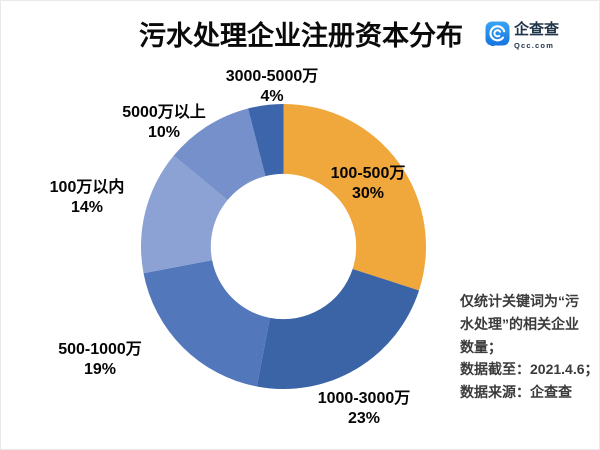 The height and width of the screenshot is (450, 600). Describe the element at coordinates (364, 409) in the screenshot. I see `slice-label-1000-3000万: 1000-3000万 23%` at that location.